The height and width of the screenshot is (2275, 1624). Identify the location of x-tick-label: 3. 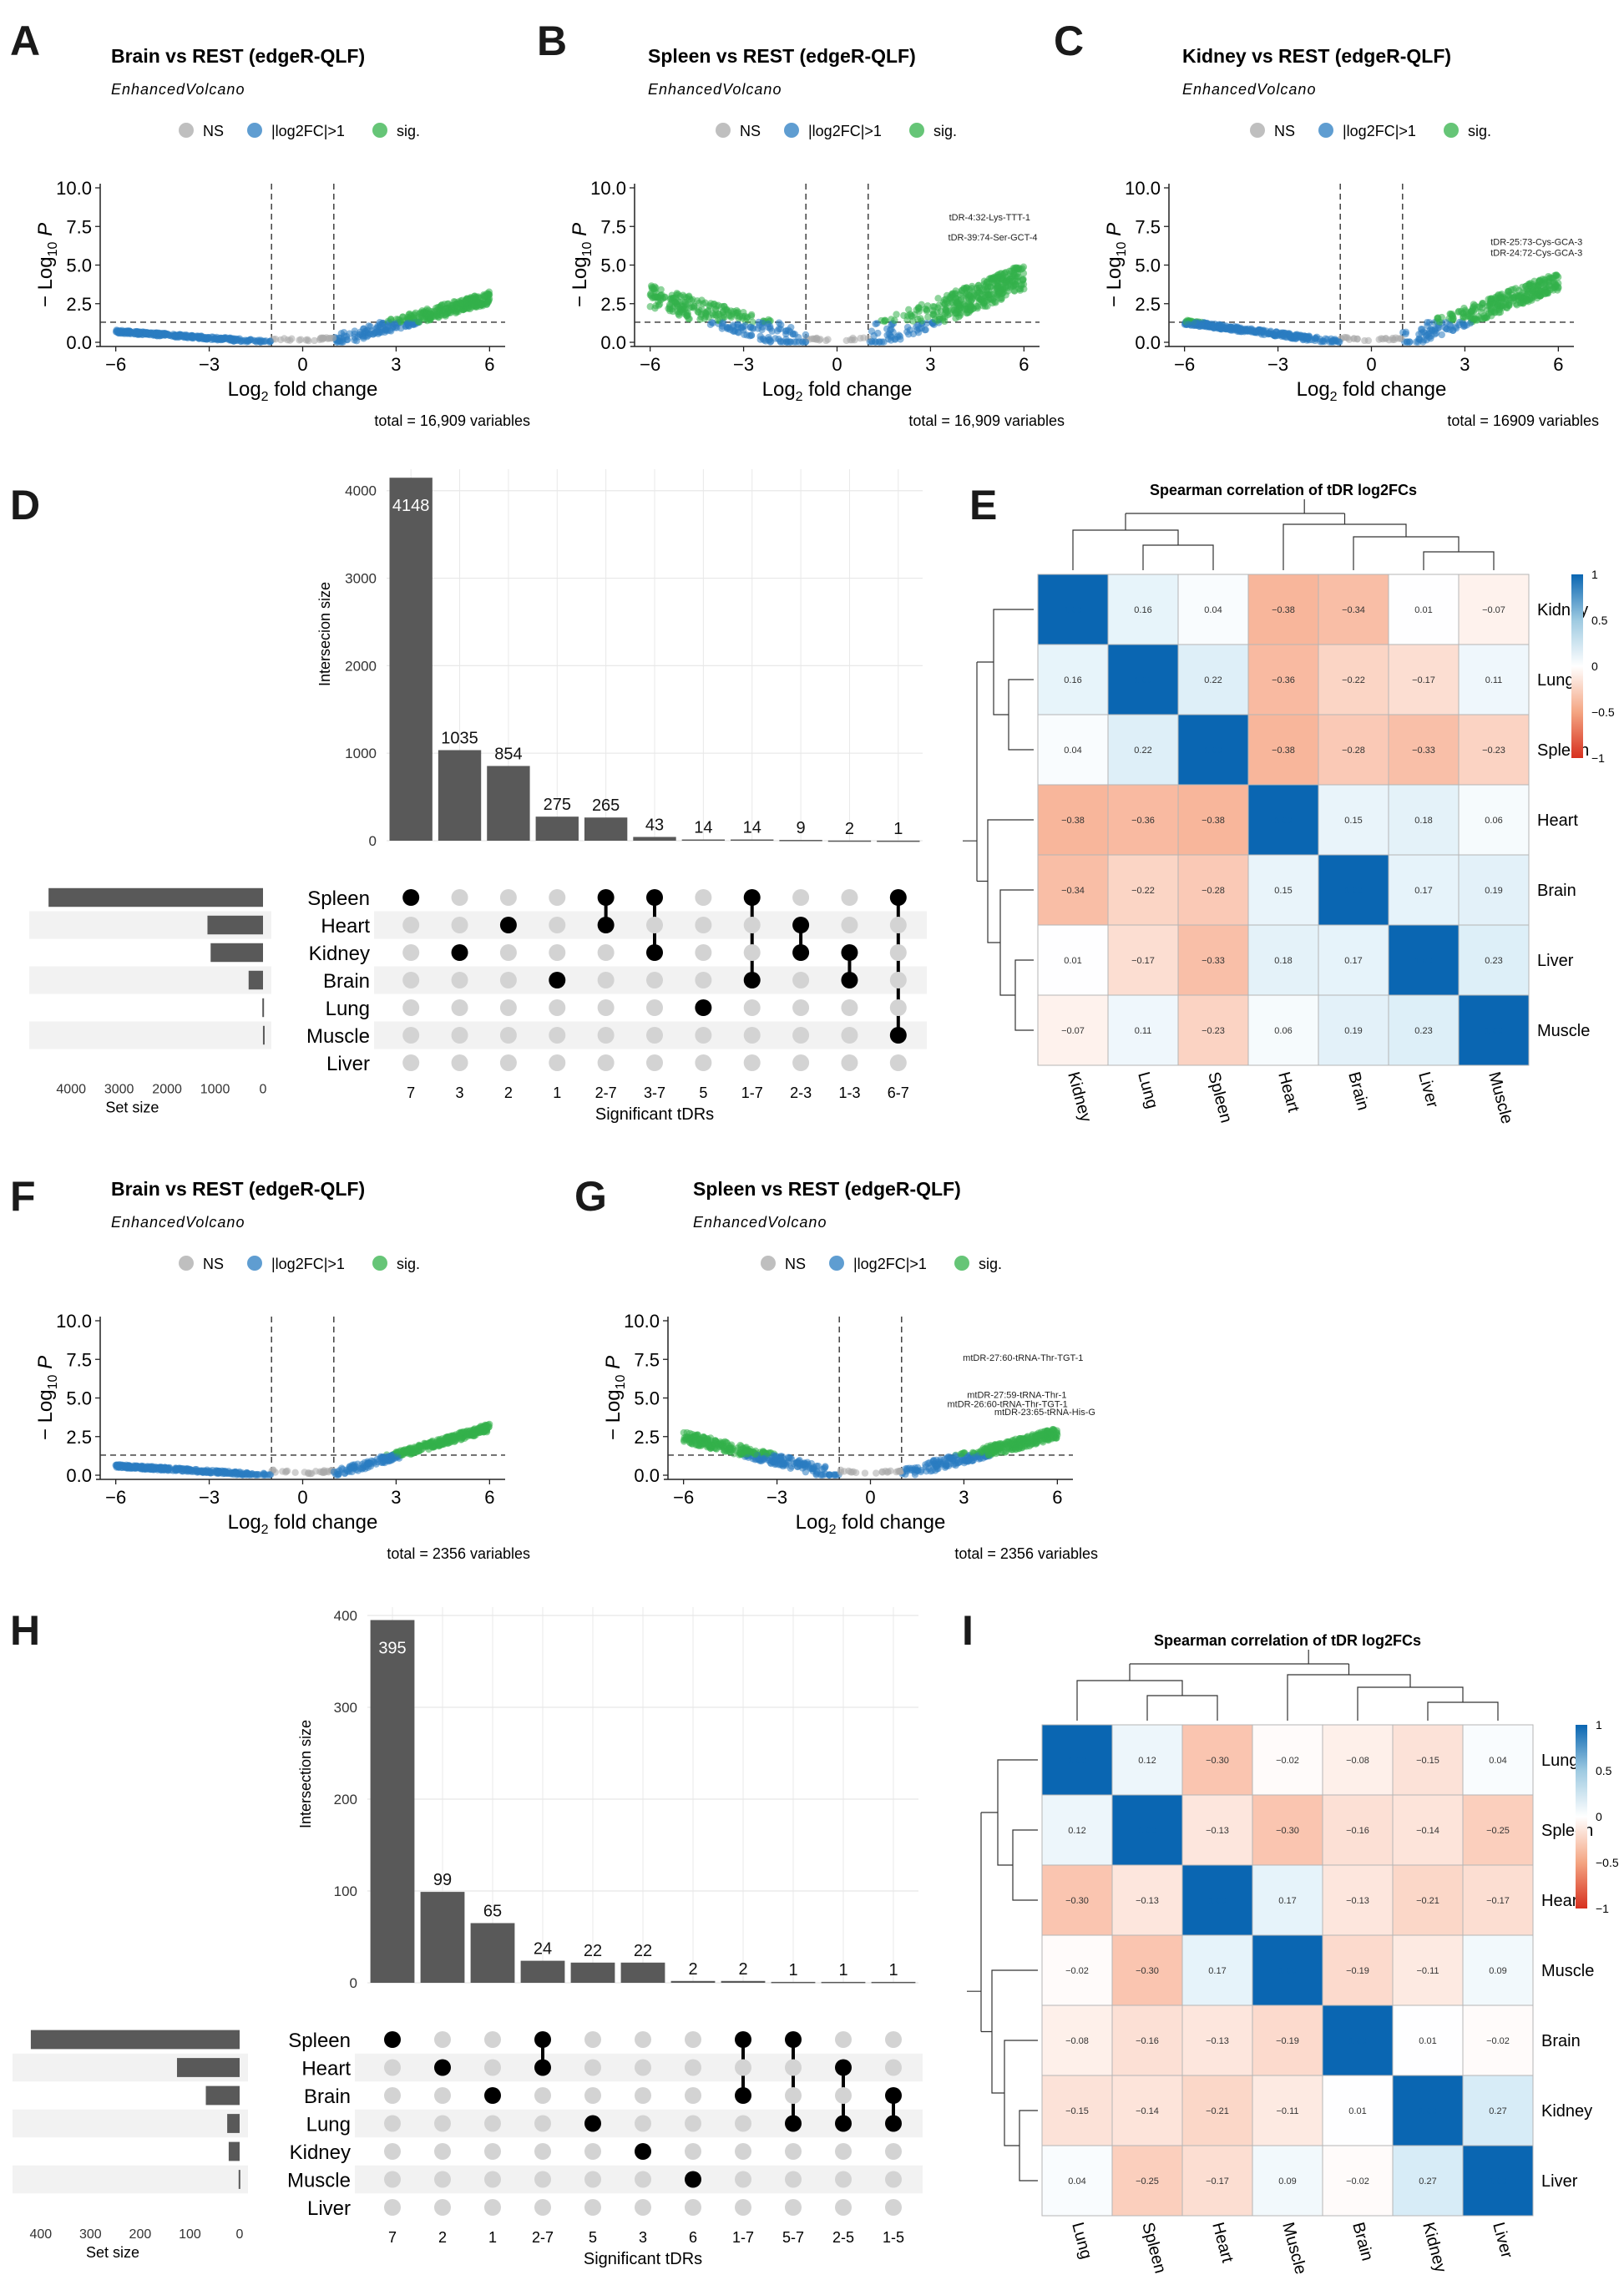
(930, 364).